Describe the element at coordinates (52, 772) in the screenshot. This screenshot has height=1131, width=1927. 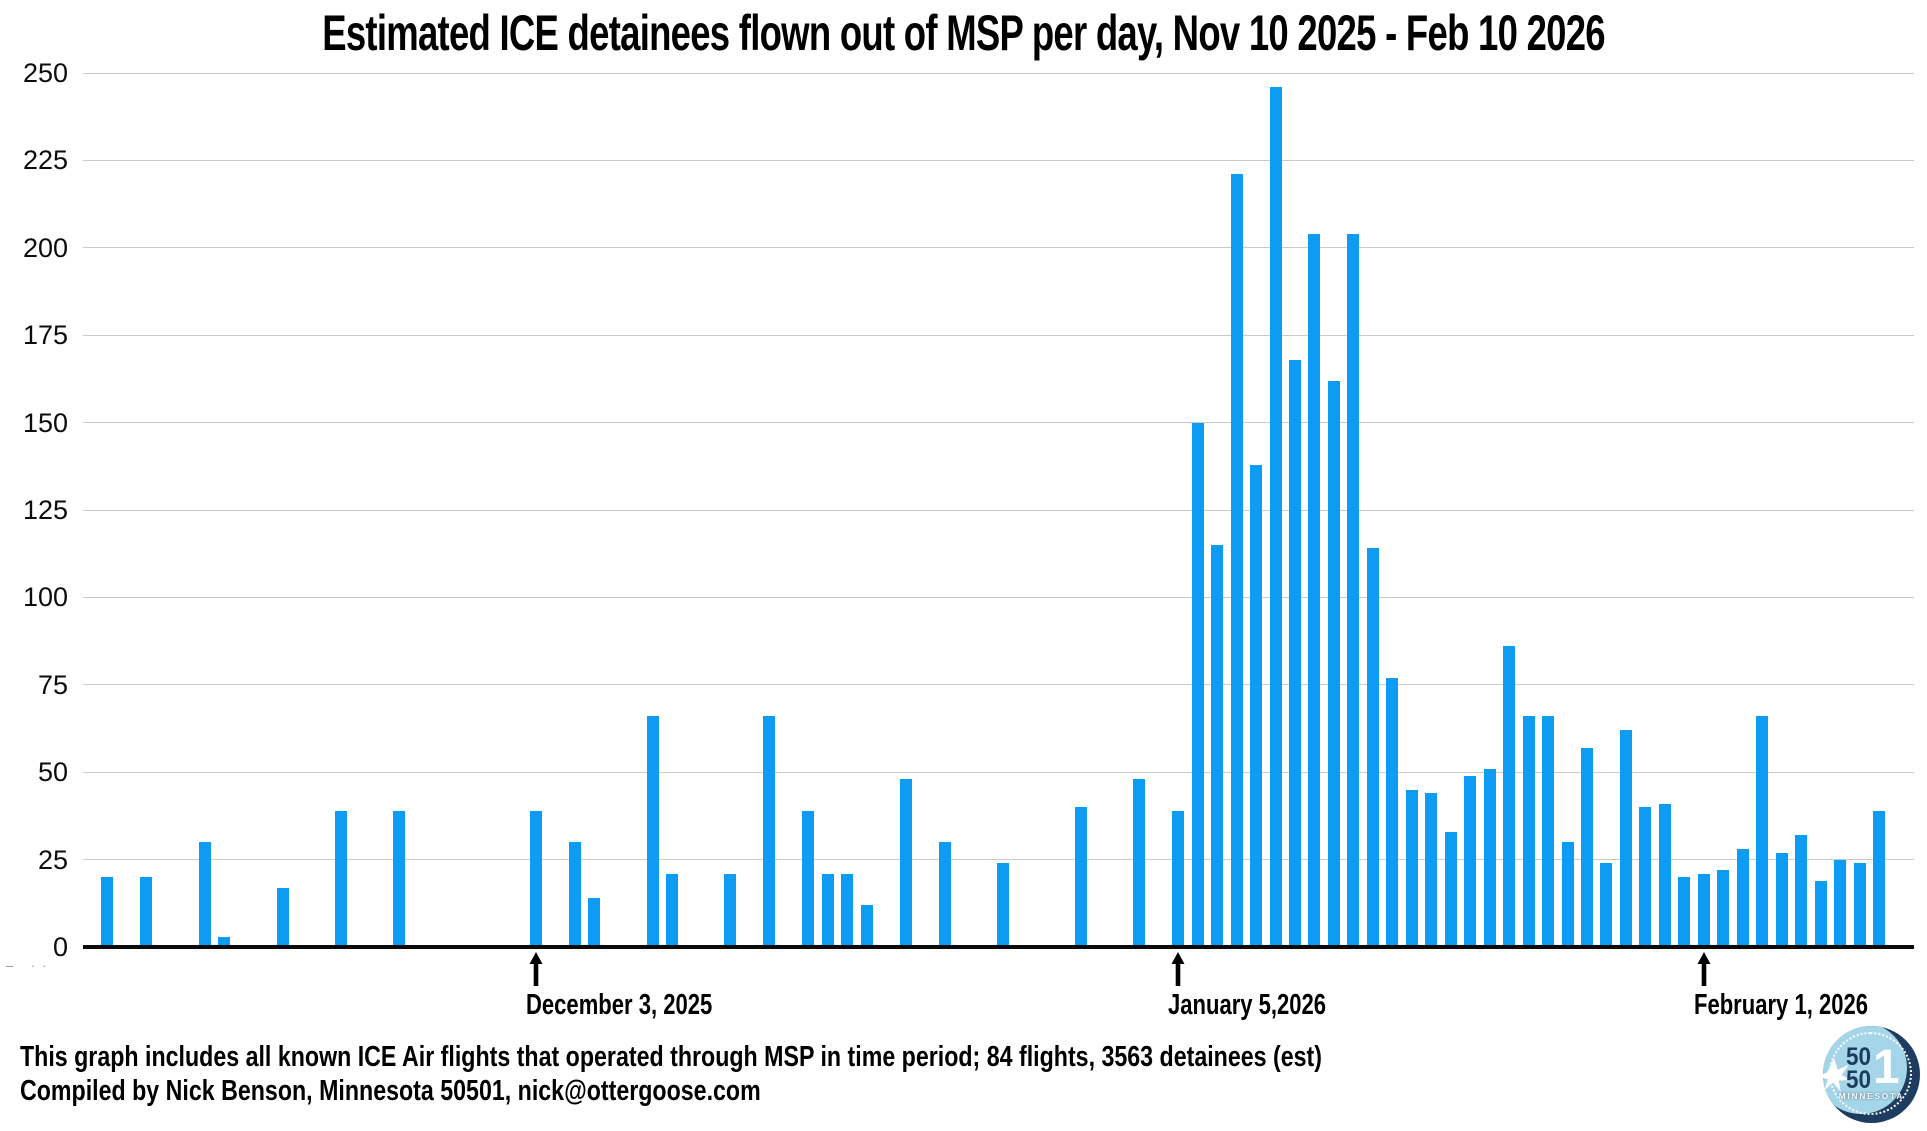
I see `y-axis-tick-label: 50` at that location.